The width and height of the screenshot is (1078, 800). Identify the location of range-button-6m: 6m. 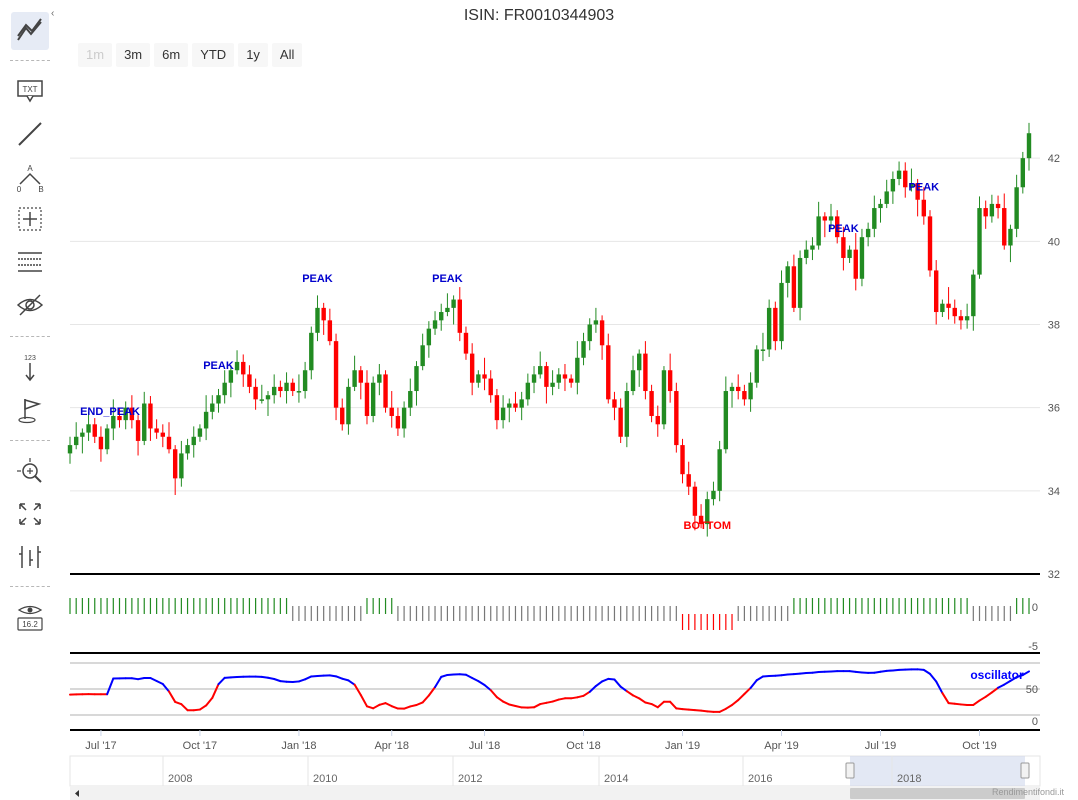
(171, 55).